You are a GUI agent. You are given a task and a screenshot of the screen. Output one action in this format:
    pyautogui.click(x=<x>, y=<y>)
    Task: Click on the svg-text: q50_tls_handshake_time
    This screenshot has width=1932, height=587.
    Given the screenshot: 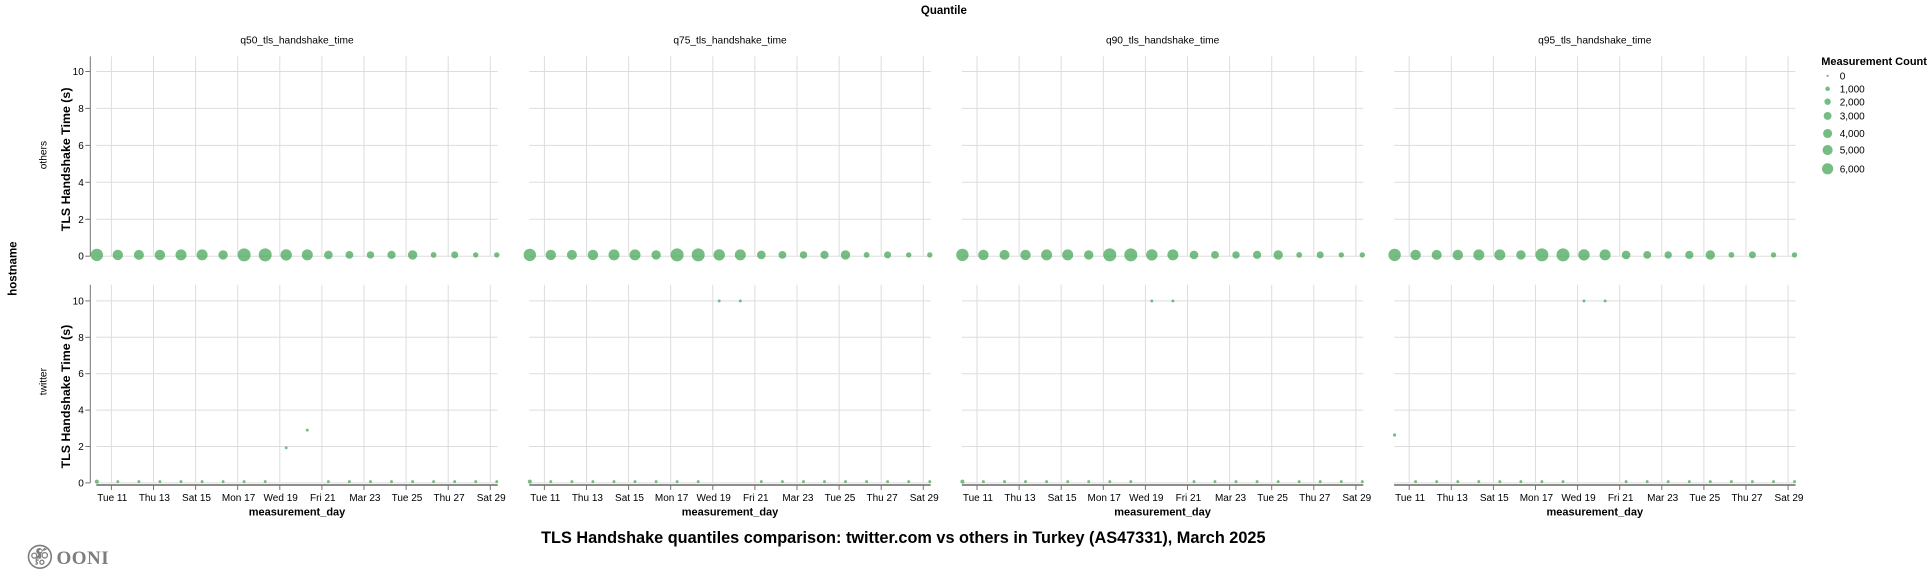 What is the action you would take?
    pyautogui.click(x=297, y=40)
    